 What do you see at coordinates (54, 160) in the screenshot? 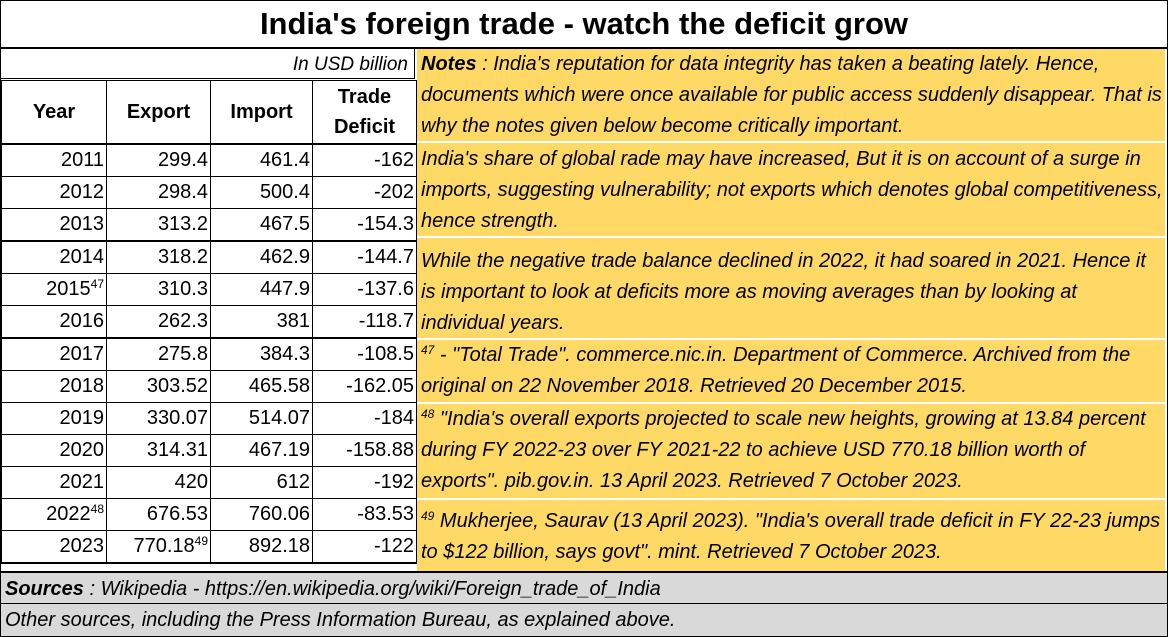
I see `cell-year: 2011` at bounding box center [54, 160].